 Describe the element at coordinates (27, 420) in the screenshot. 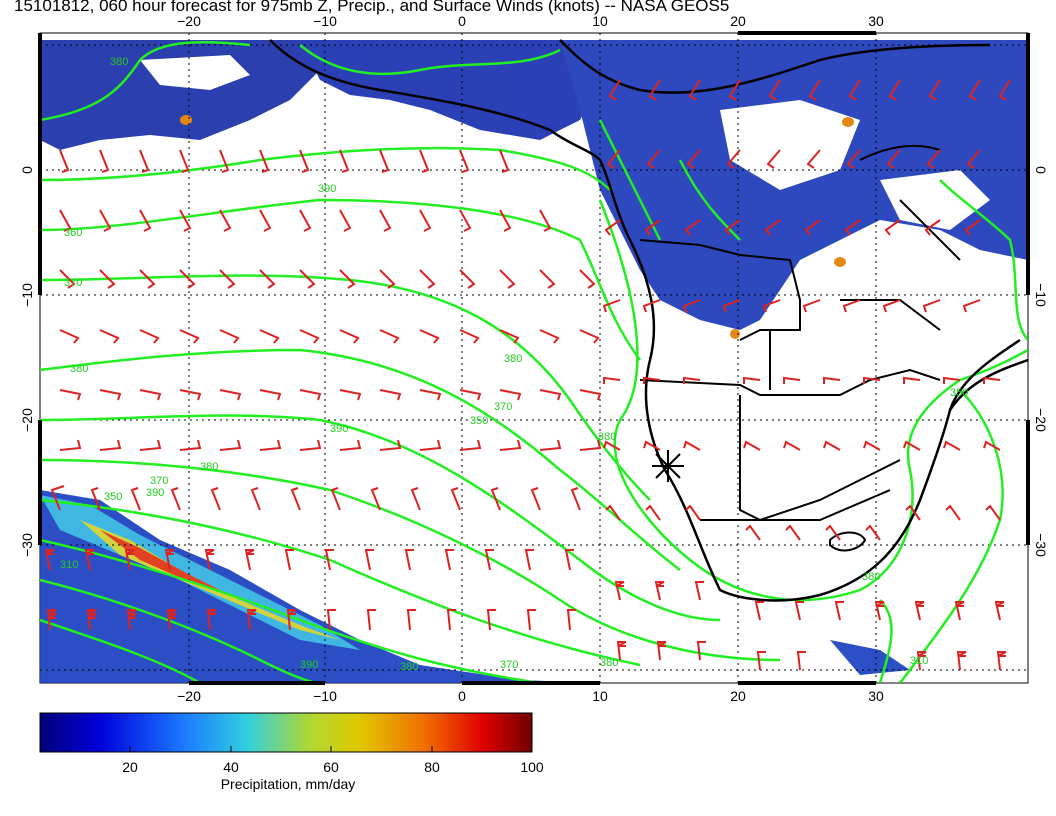

I see `left-lat-label: −20` at that location.